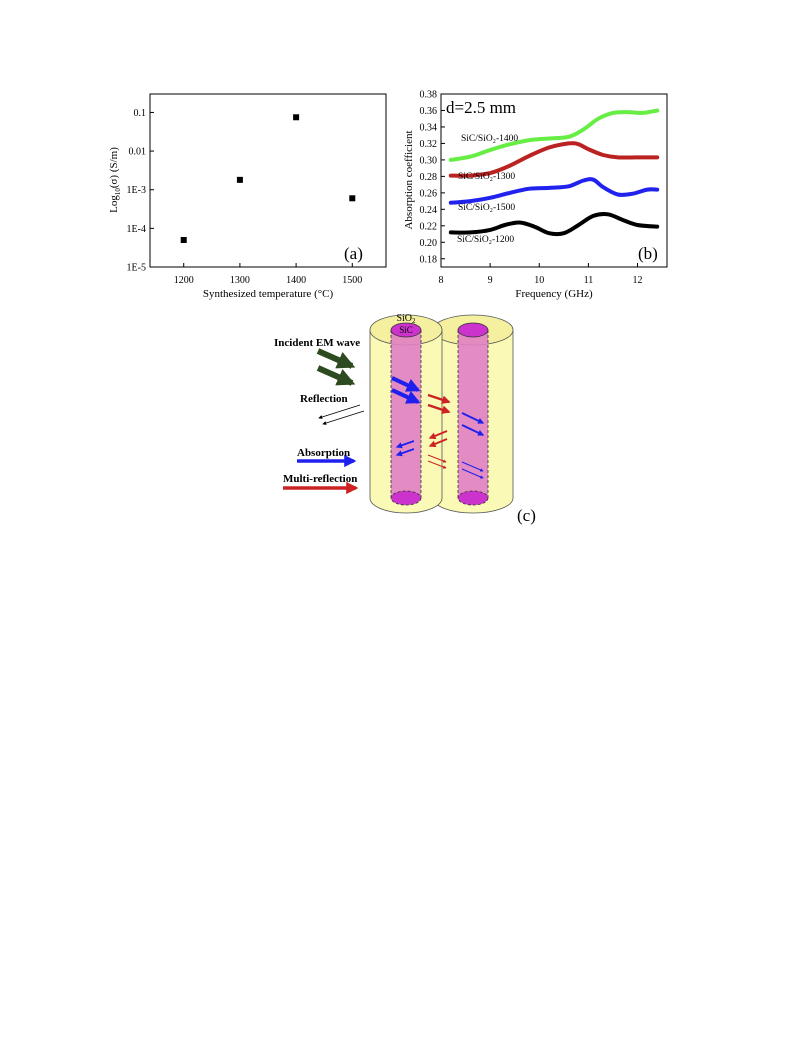 This screenshot has height=1057, width=793. Describe the element at coordinates (589, 280) in the screenshot. I see `chart-b-x-tick-label: 11` at that location.